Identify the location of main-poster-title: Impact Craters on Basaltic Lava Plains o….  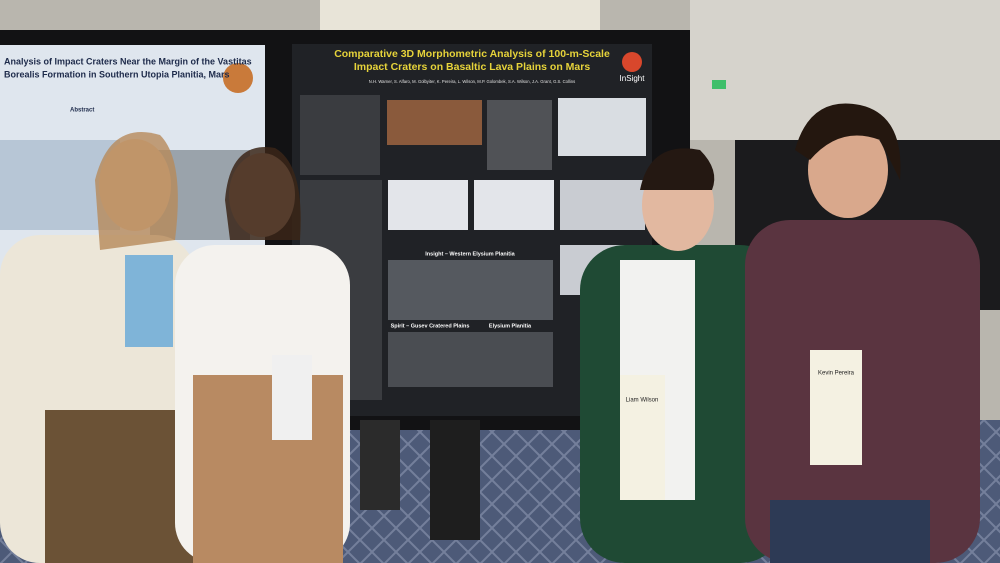
(472, 67).